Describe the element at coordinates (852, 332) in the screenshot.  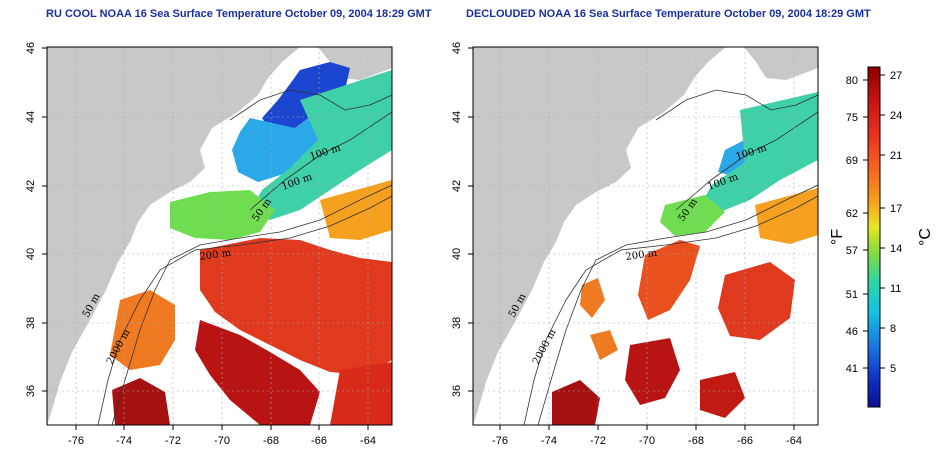
I see `fahrenheit-tick-label: 46` at that location.